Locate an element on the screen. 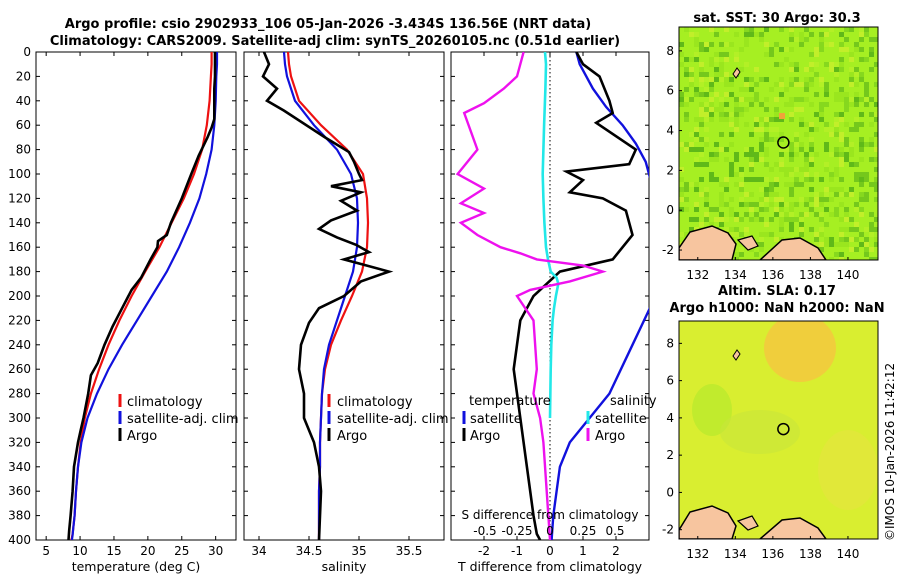 This screenshot has height=580, width=900. salinity-satellite-line is located at coordinates (321, 296).